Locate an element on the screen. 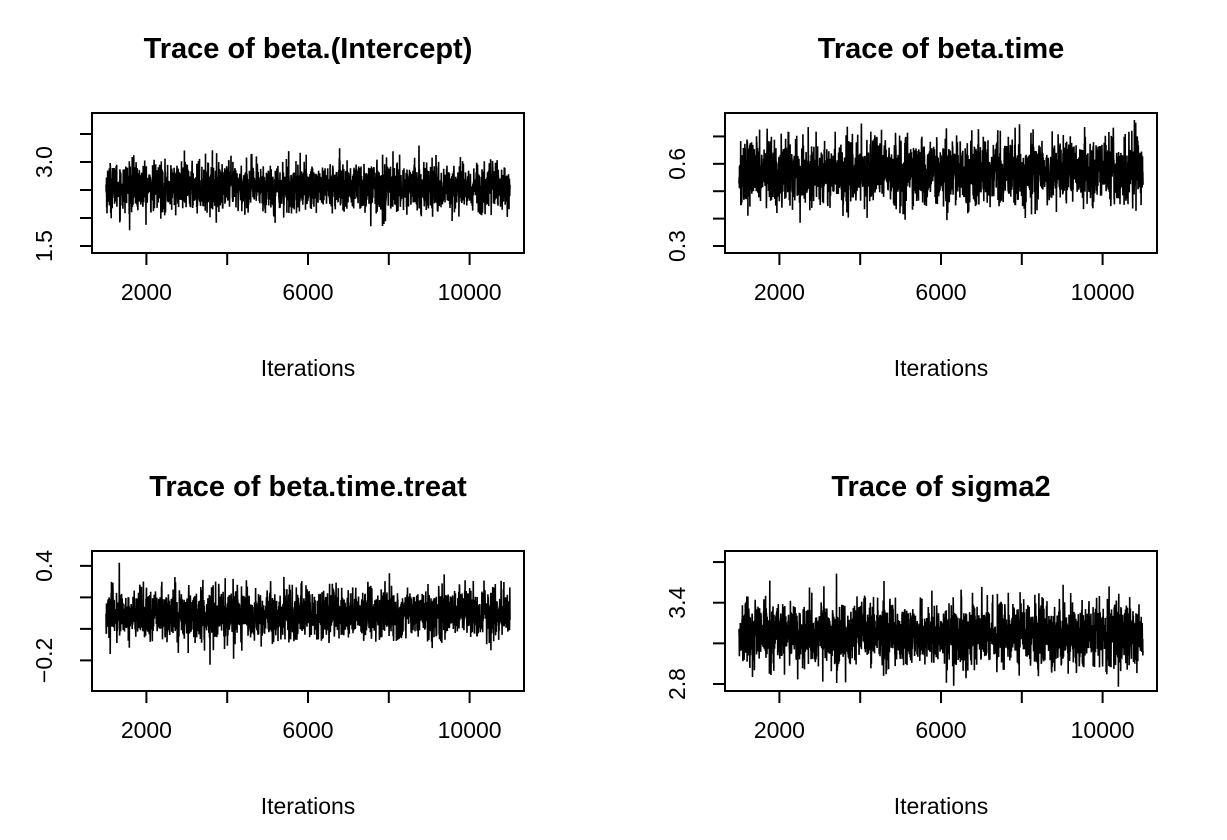 This screenshot has height=840, width=1227. panel-title: Trace of beta.(Intercept) is located at coordinates (308, 49).